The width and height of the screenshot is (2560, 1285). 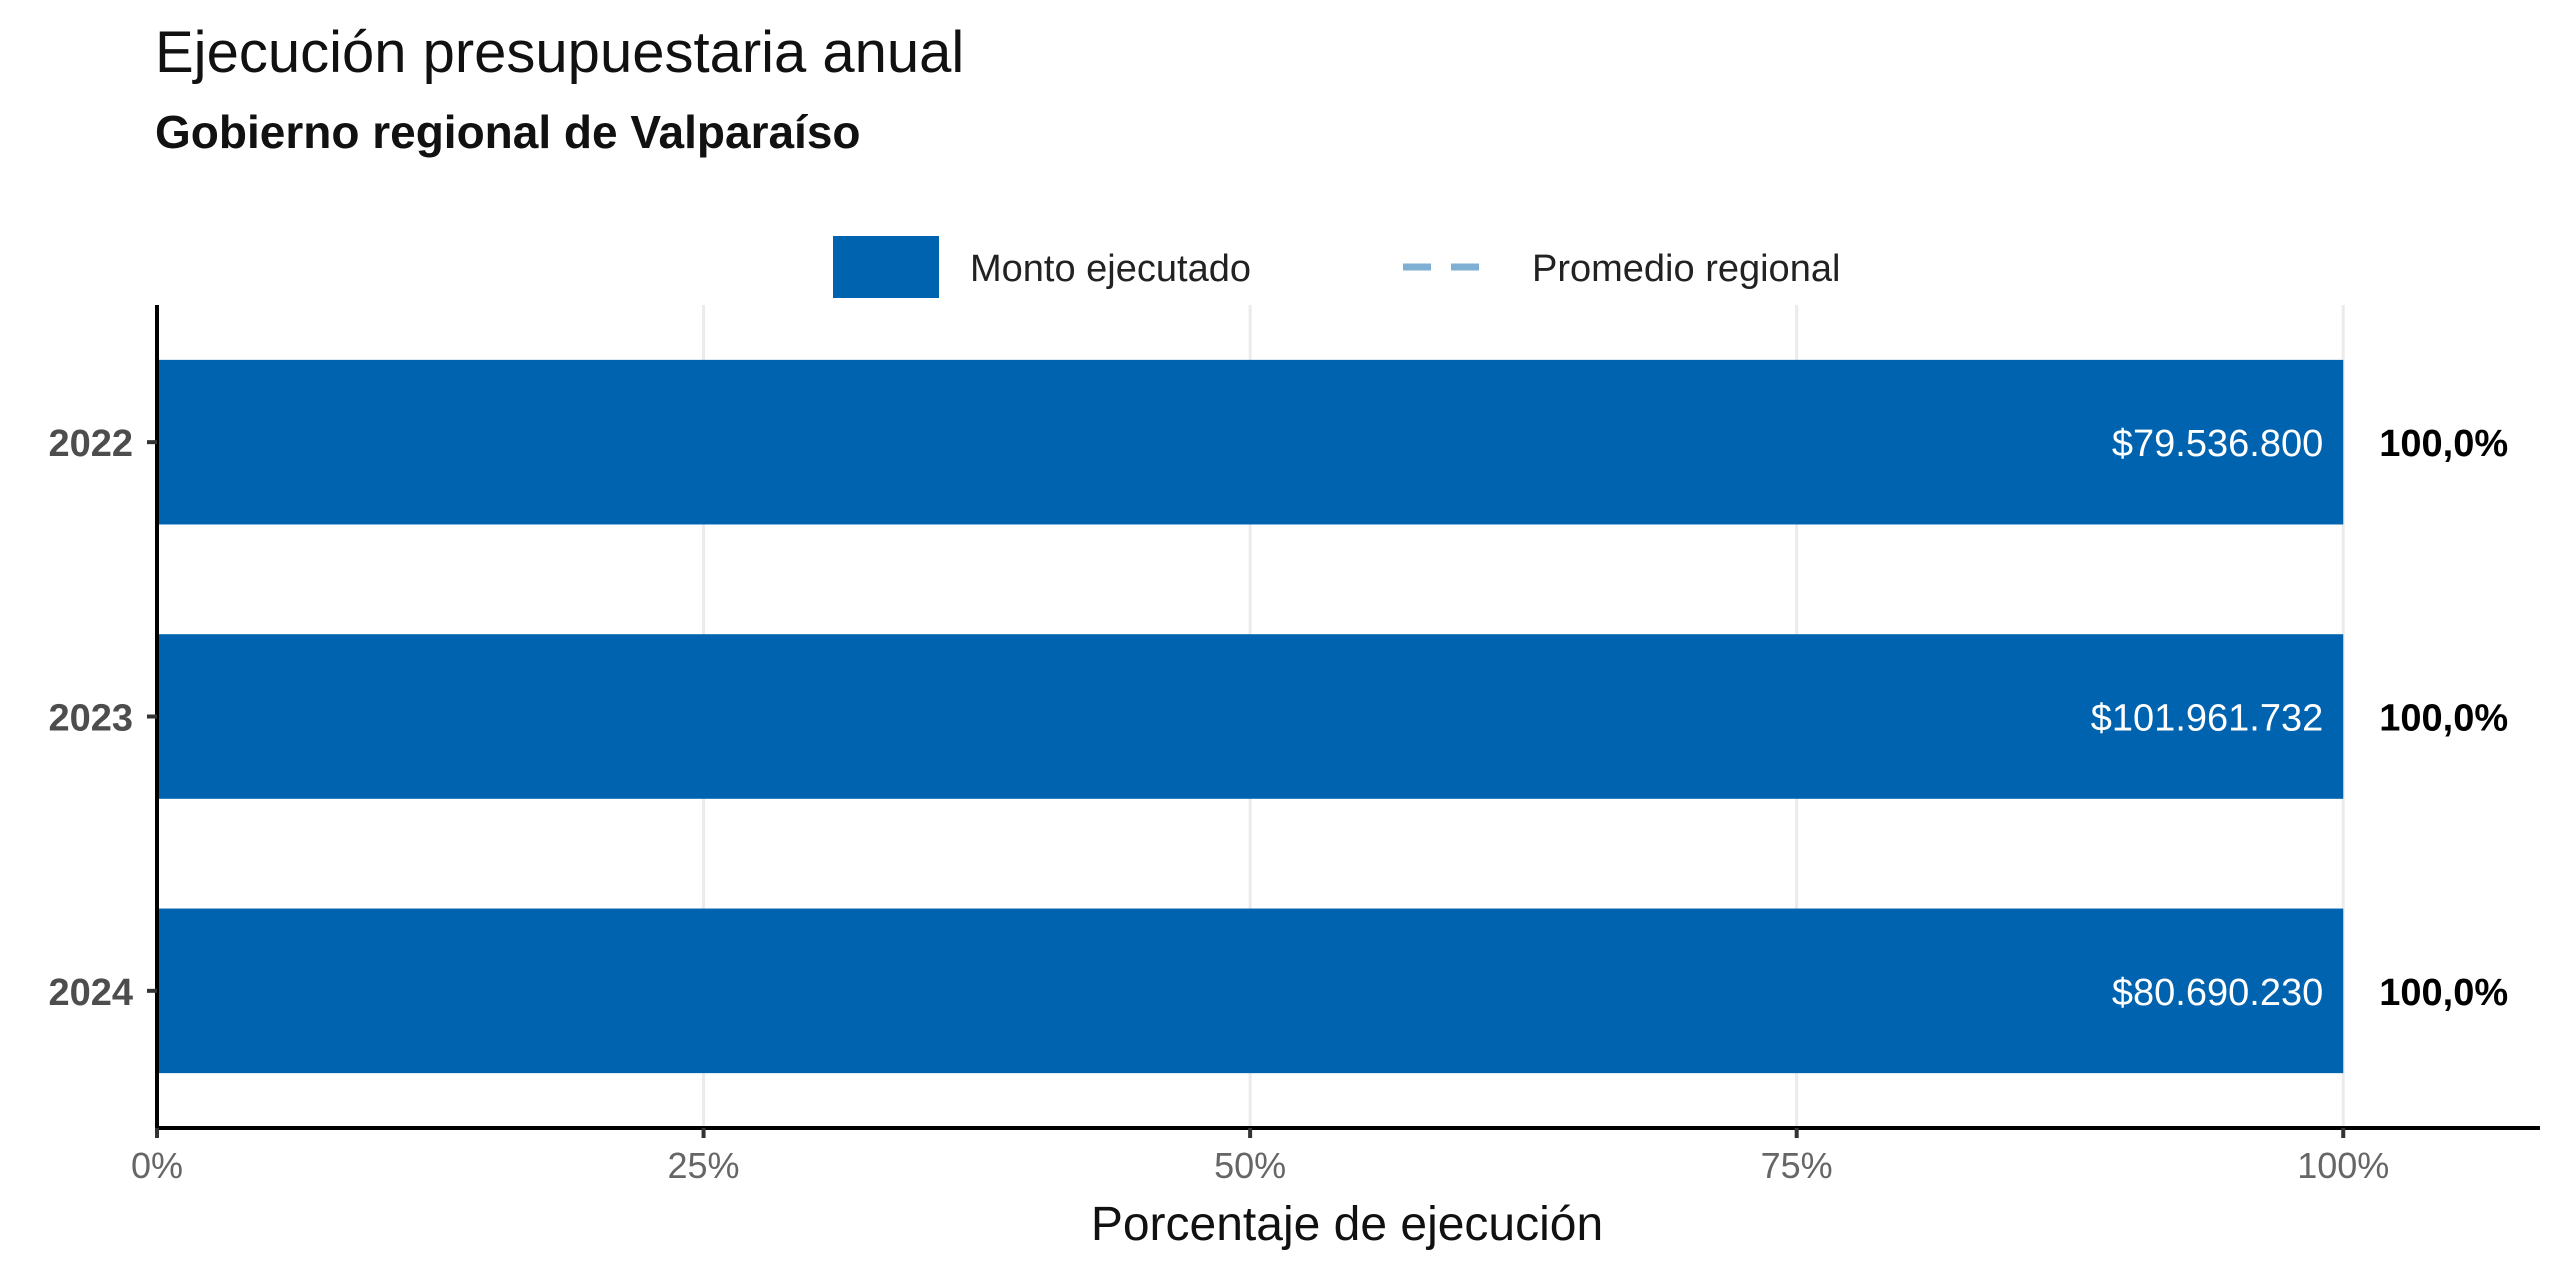 I want to click on y-tick-label-2023: 2023, so click(x=90, y=719).